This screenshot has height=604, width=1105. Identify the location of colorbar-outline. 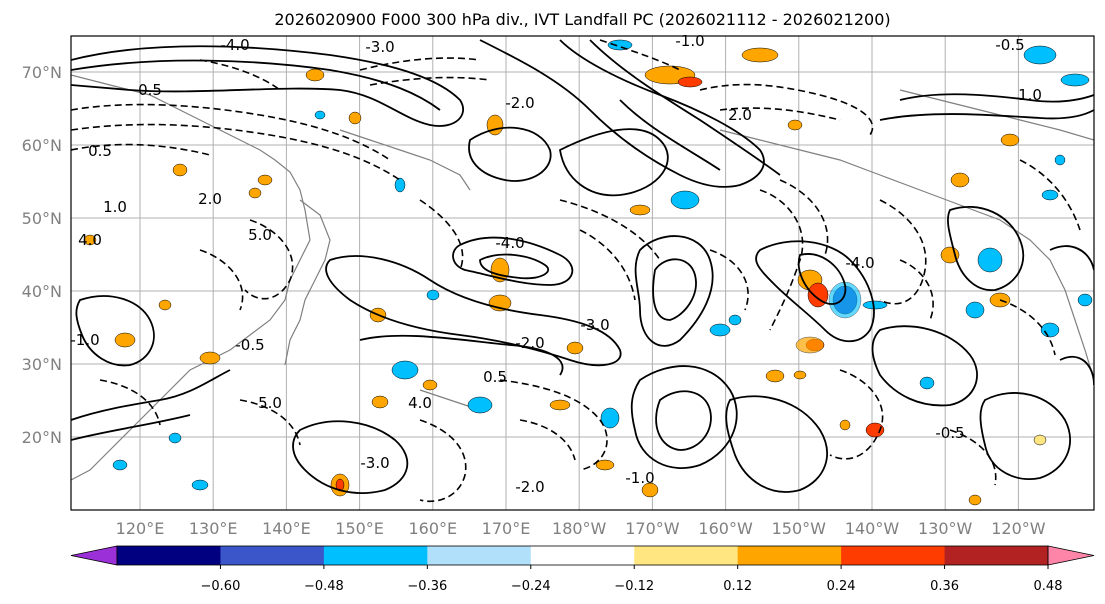
(582, 555).